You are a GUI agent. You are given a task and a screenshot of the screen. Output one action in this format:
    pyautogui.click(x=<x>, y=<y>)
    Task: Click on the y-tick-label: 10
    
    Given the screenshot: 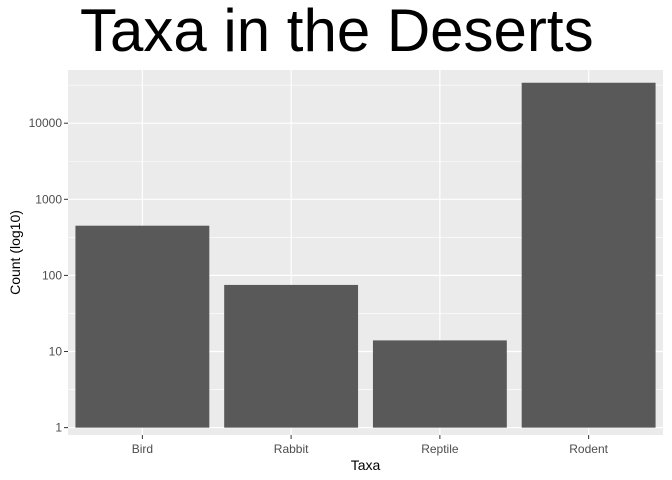 What is the action you would take?
    pyautogui.click(x=56, y=352)
    